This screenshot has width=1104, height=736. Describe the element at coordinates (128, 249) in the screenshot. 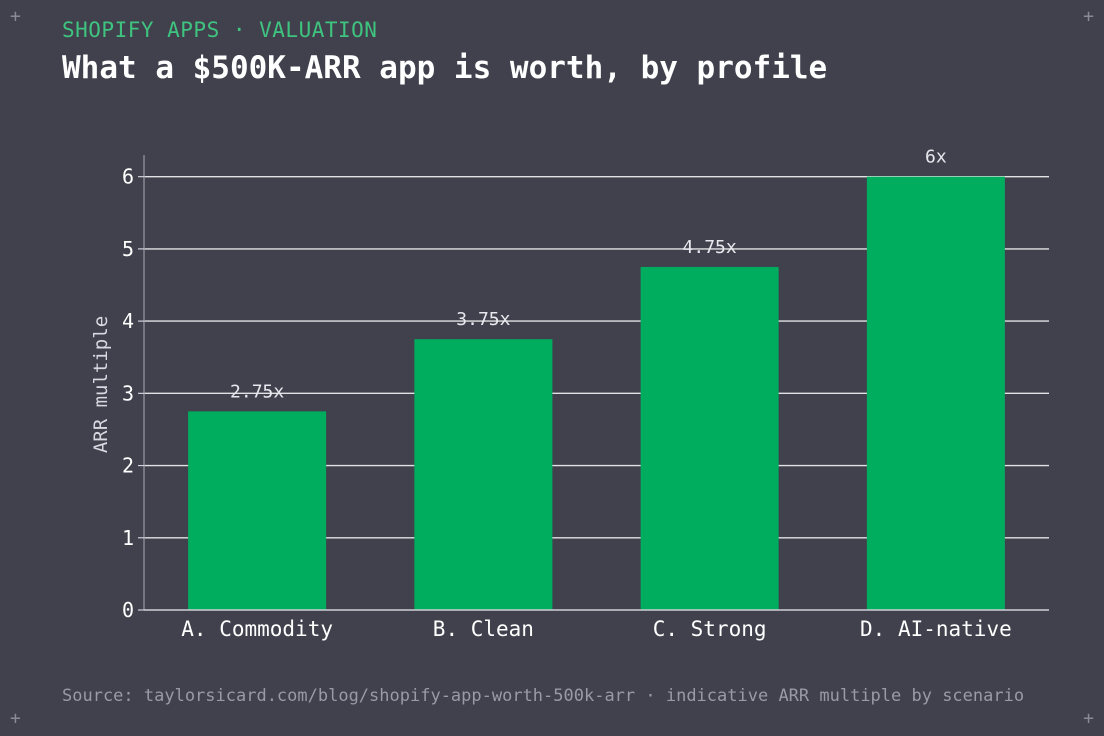

I see `y-tick-label: 5` at that location.